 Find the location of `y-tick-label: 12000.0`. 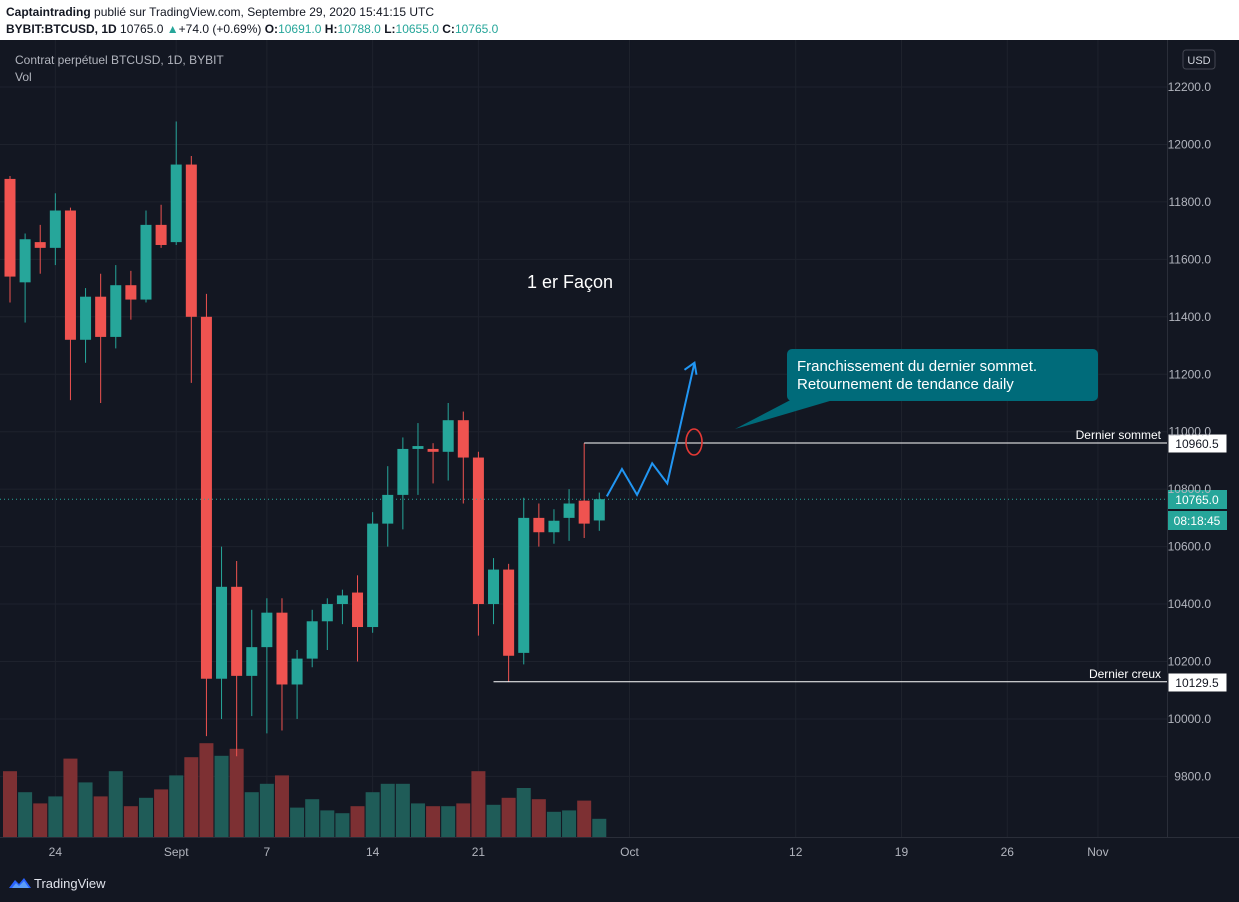

y-tick-label: 12000.0 is located at coordinates (1190, 144).